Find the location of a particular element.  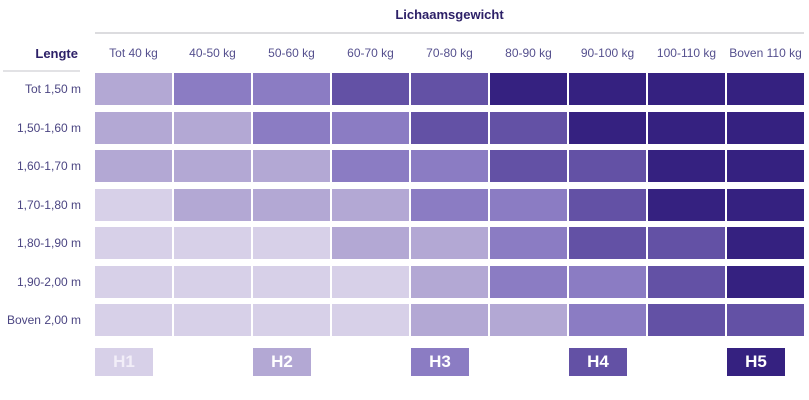

column-header: 100-110 kg is located at coordinates (686, 53).